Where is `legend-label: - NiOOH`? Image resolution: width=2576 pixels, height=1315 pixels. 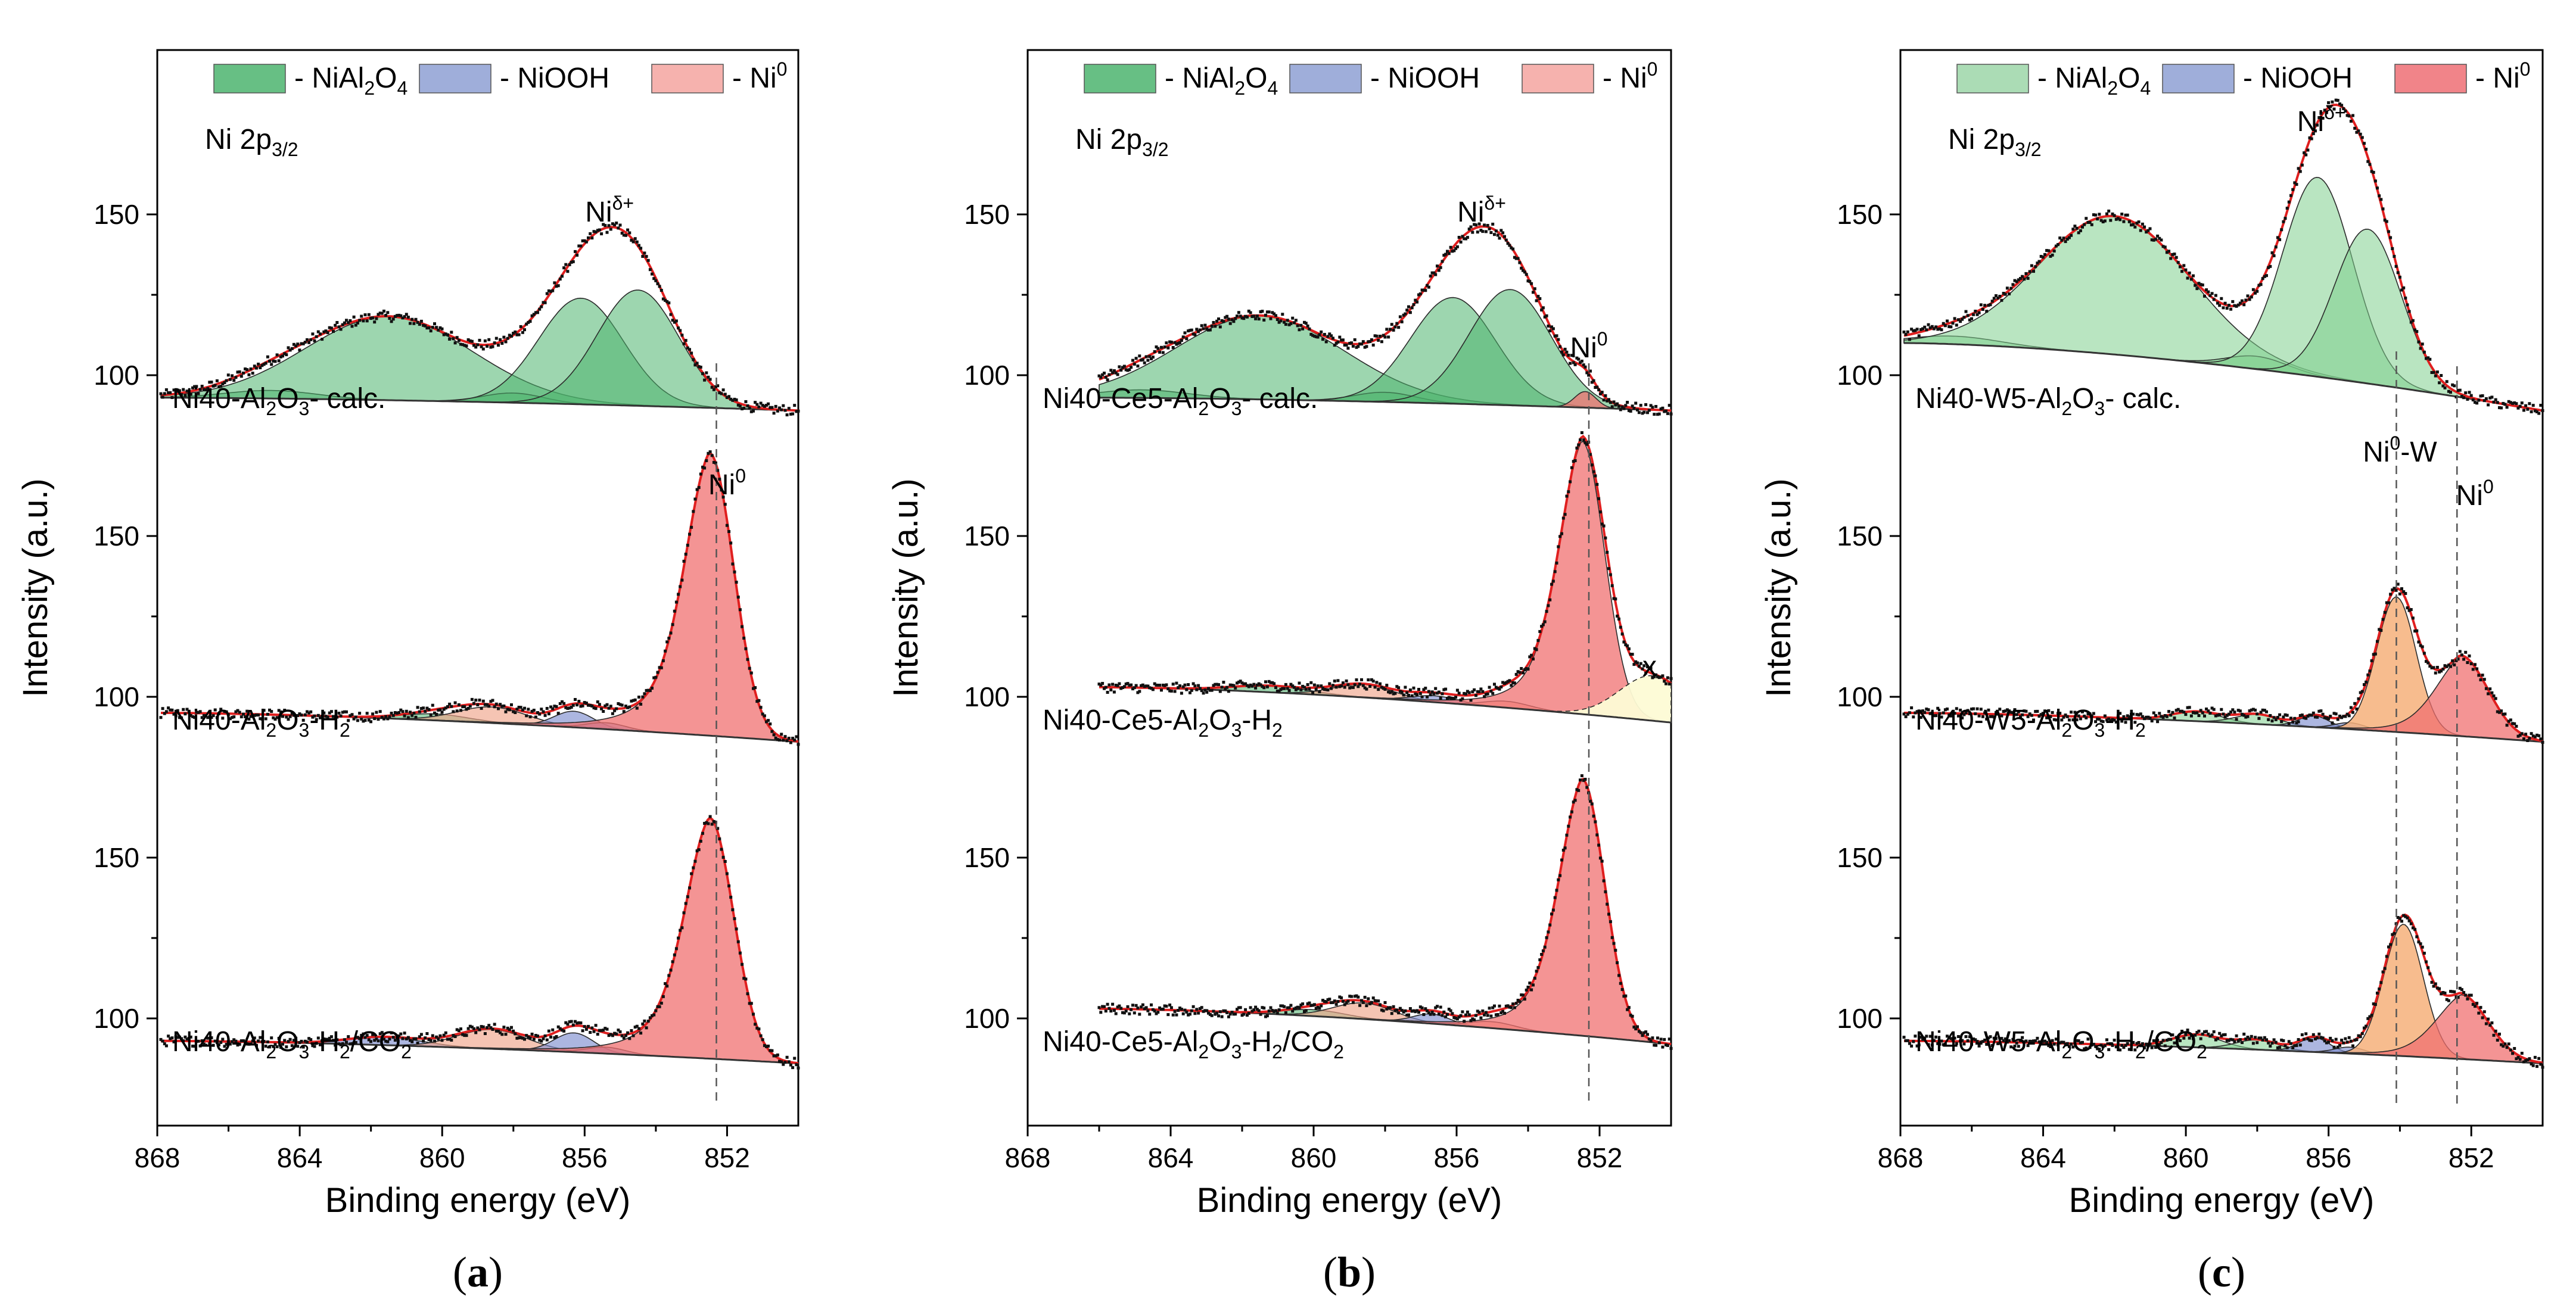 legend-label: - NiOOH is located at coordinates (1425, 78).